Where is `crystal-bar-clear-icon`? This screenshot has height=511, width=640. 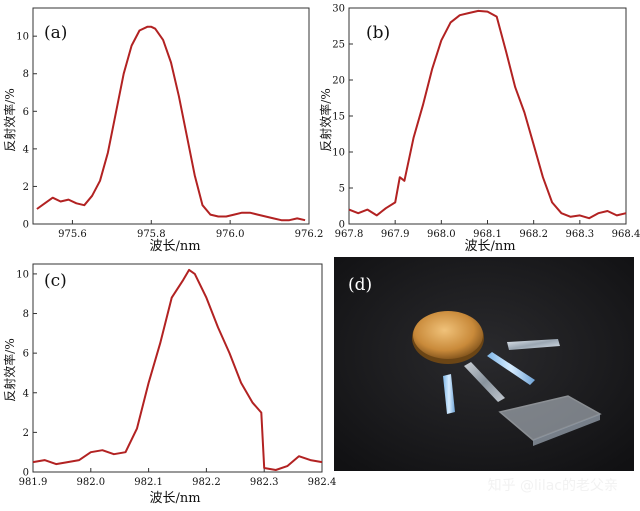 crystal-bar-clear-icon is located at coordinates (484, 382).